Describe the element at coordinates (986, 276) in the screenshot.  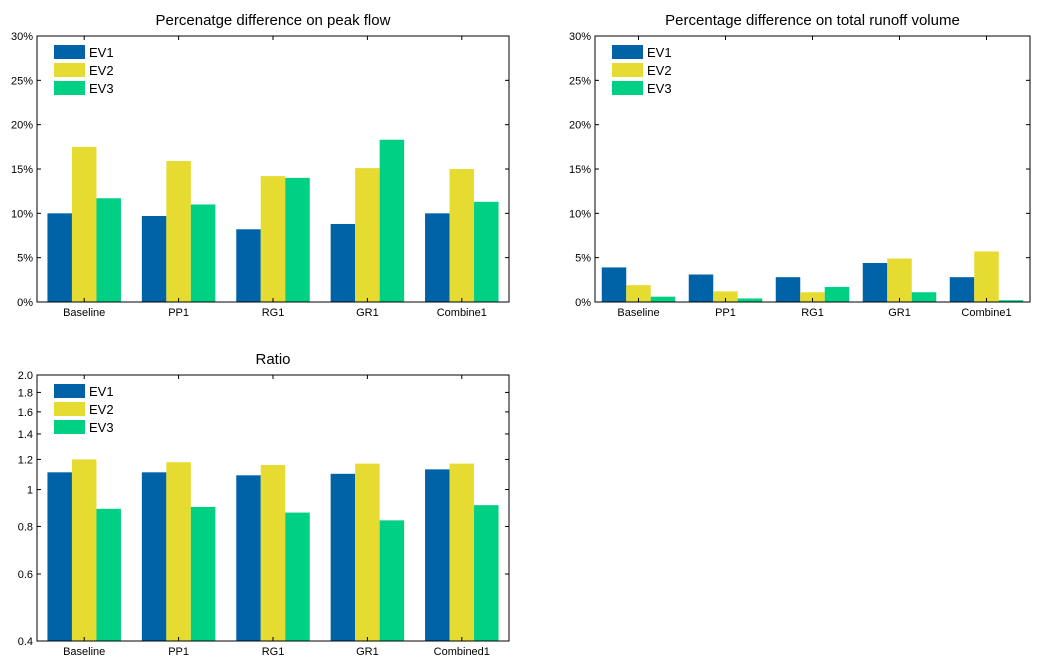
I see `bar-ev2-combine1` at that location.